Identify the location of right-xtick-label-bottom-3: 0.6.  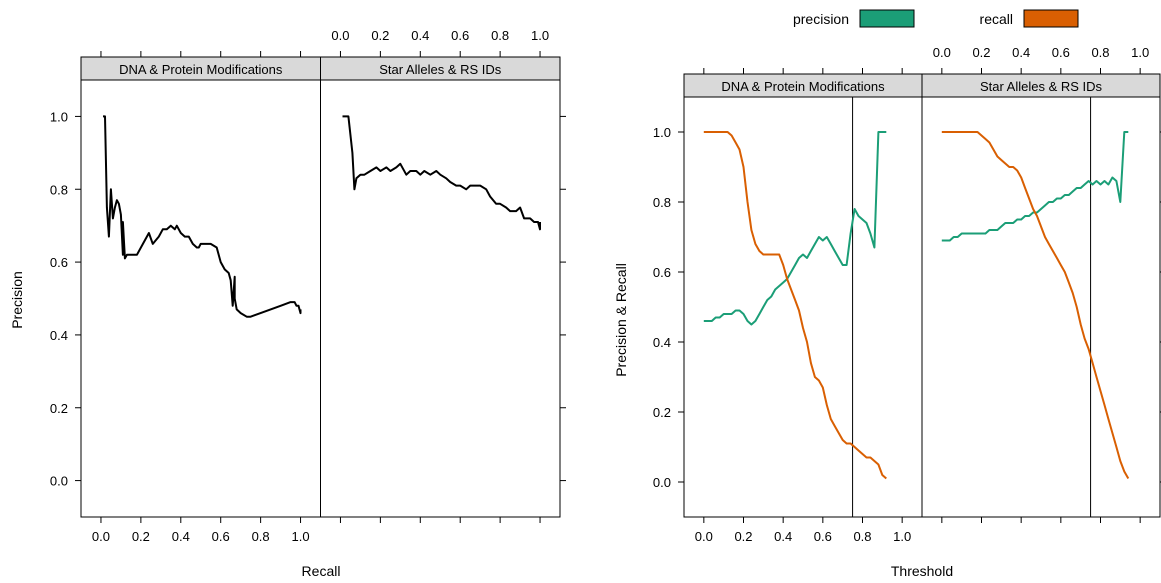
(823, 536).